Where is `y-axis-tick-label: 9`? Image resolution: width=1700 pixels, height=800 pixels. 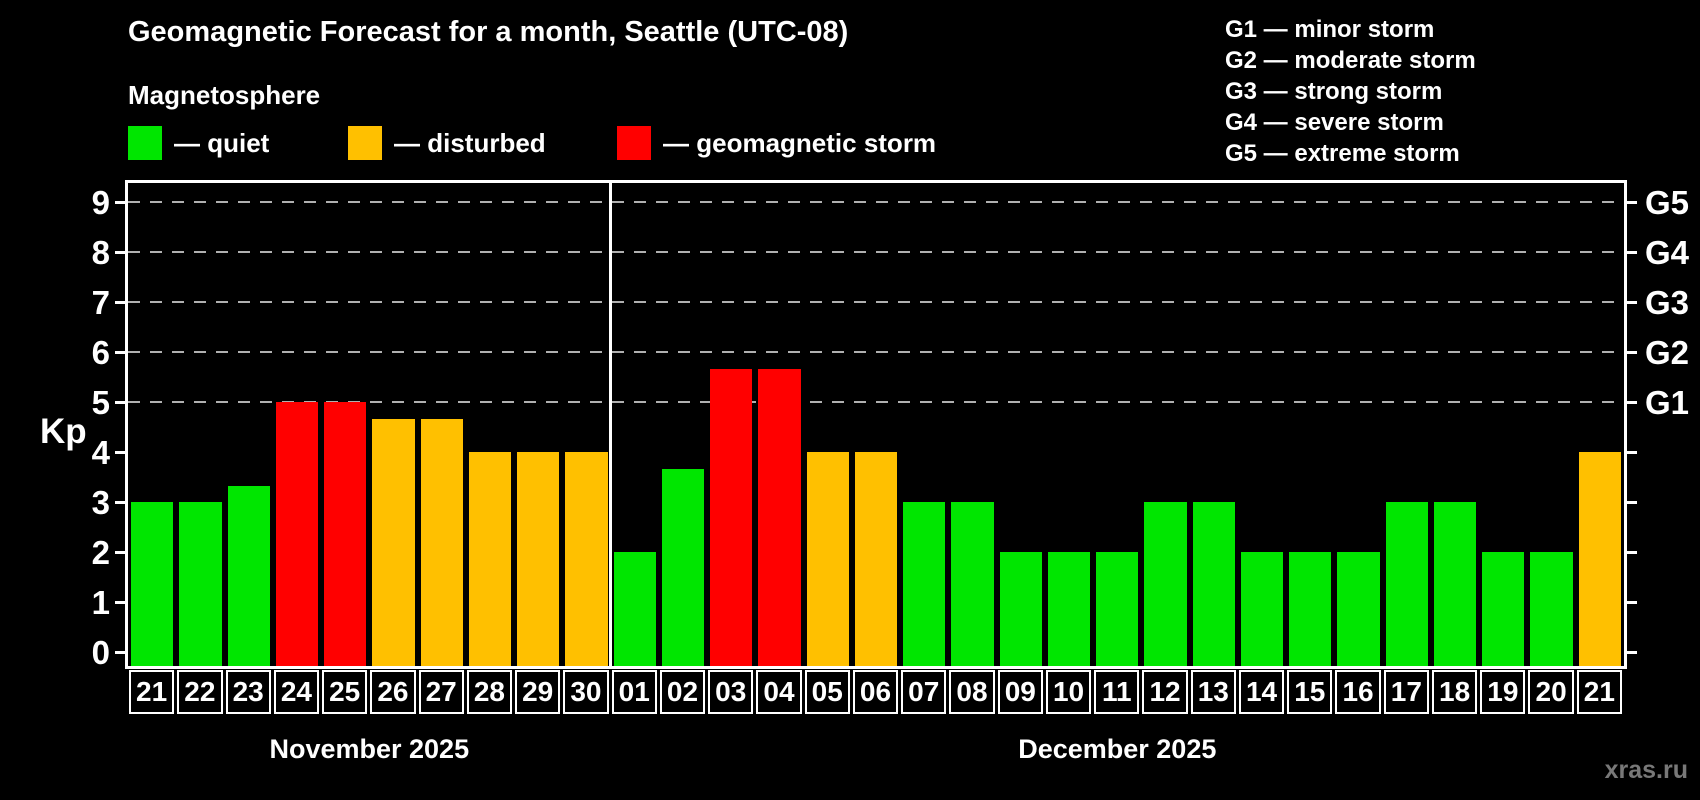 y-axis-tick-label: 9 is located at coordinates (100, 202).